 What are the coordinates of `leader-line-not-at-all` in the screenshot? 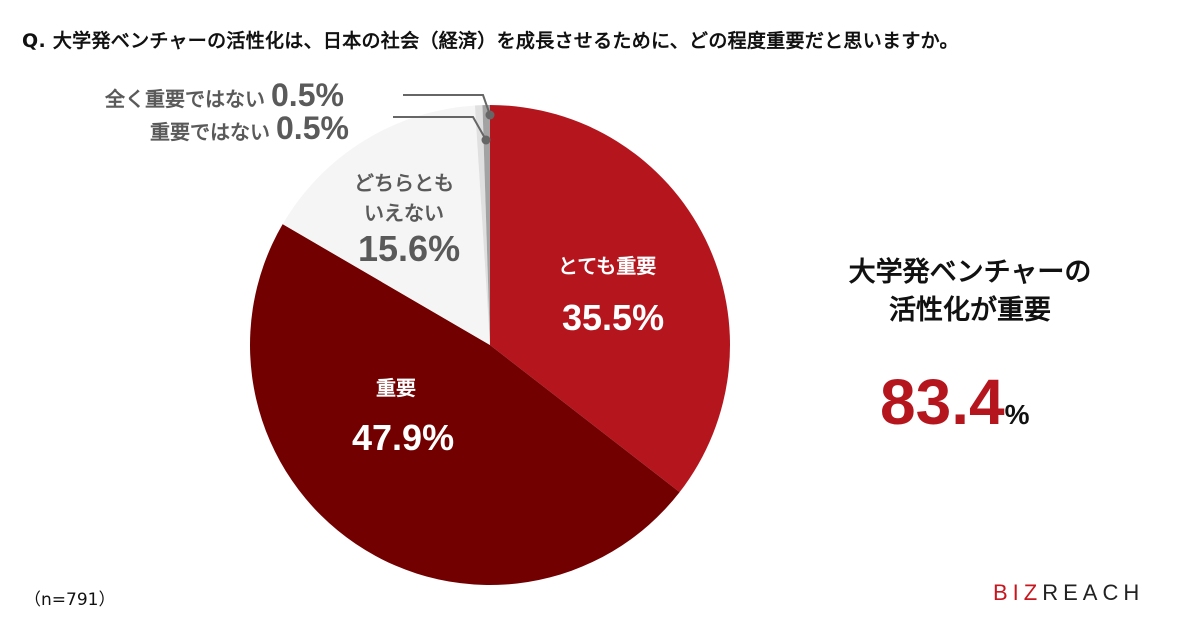 It's located at (447, 105).